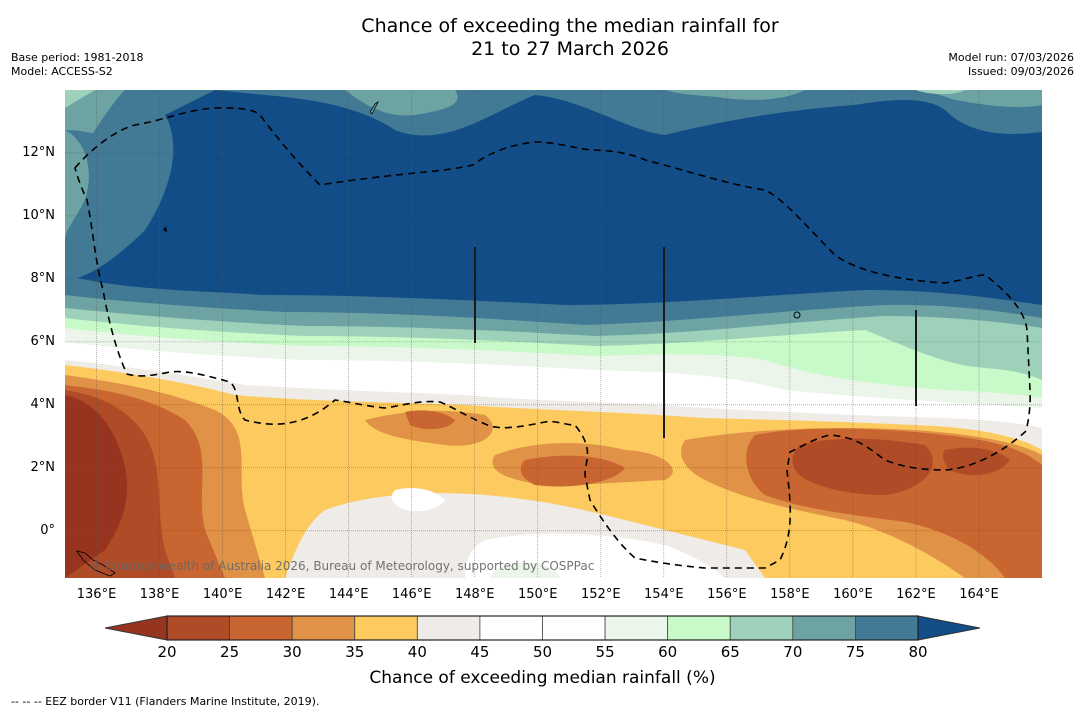 This screenshot has width=1085, height=713. I want to click on colorbar-tick-label: 65, so click(730, 652).